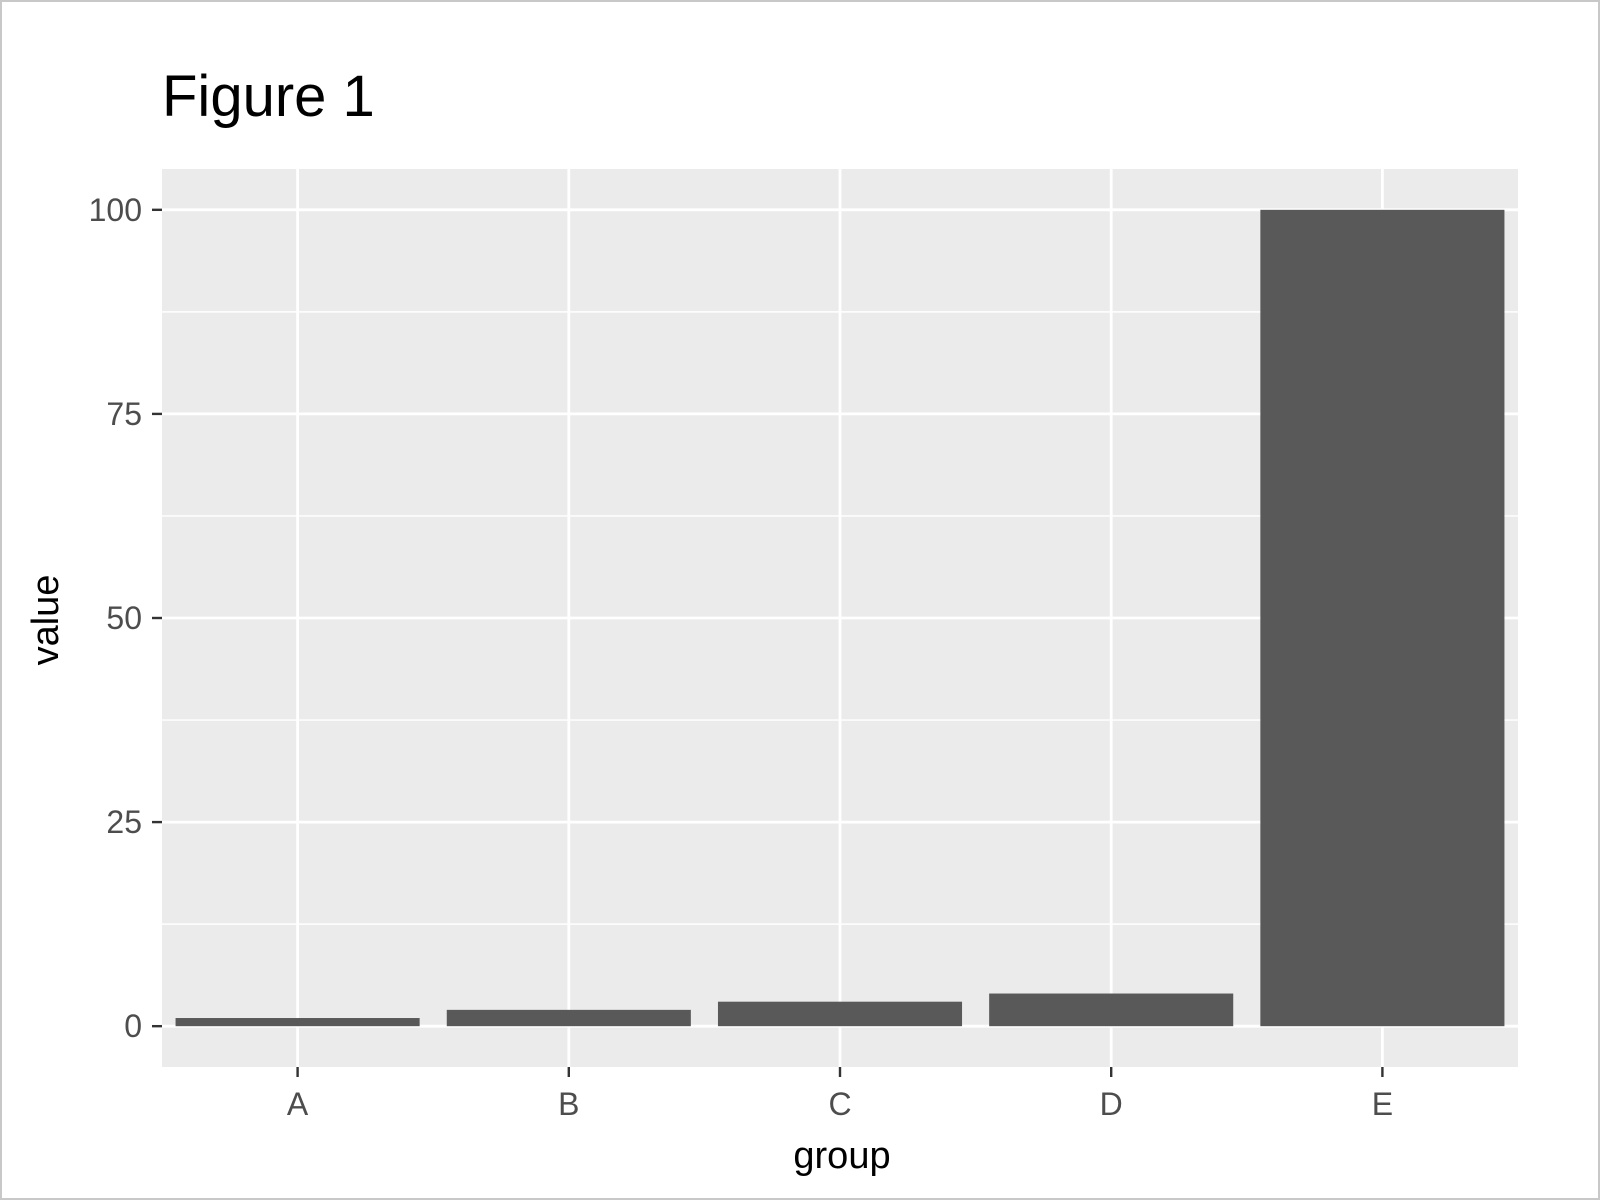 The width and height of the screenshot is (1600, 1200). I want to click on y-tick-label: 25, so click(124, 822).